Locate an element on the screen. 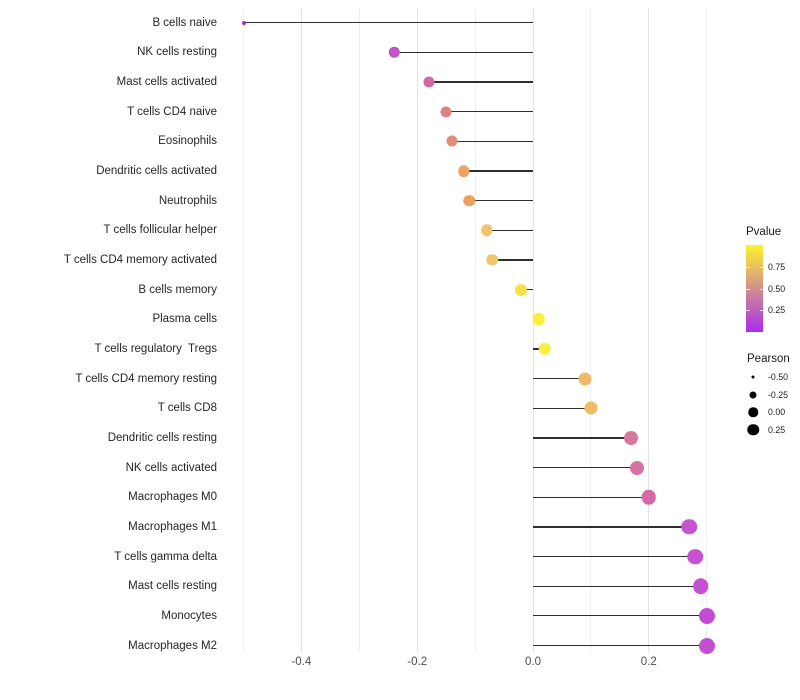 The image size is (800, 700). pearson-size-label: -0.50 is located at coordinates (778, 377).